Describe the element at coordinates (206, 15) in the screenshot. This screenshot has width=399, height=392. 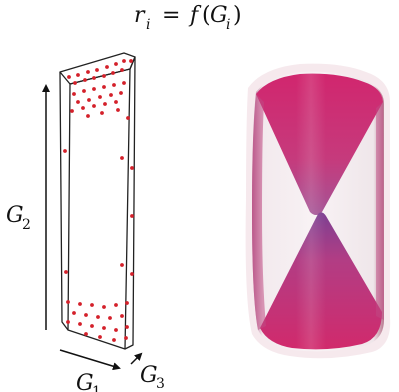
I see `eq-open-paren: (` at that location.